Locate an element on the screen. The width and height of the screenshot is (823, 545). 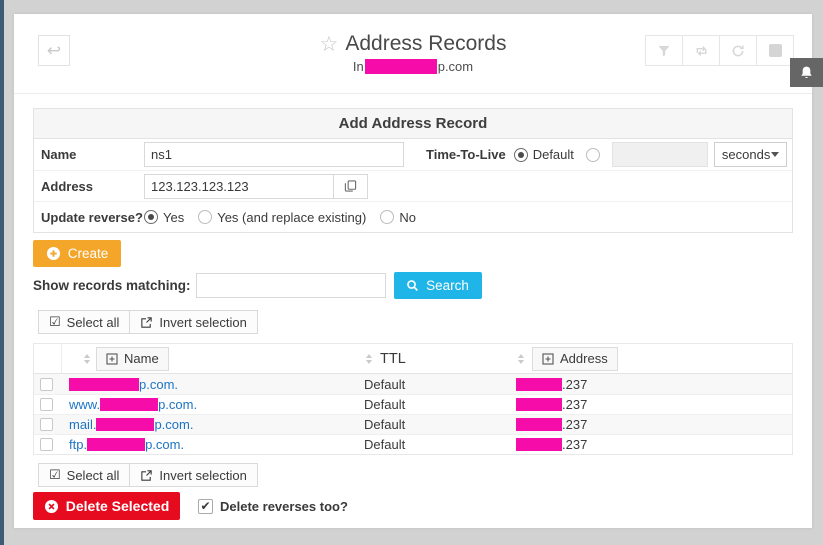
address-input is located at coordinates (239, 186).